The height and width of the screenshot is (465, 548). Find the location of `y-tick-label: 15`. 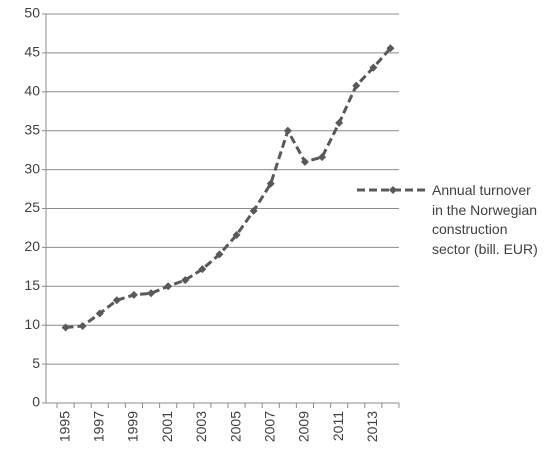

y-tick-label: 15 is located at coordinates (32, 285).